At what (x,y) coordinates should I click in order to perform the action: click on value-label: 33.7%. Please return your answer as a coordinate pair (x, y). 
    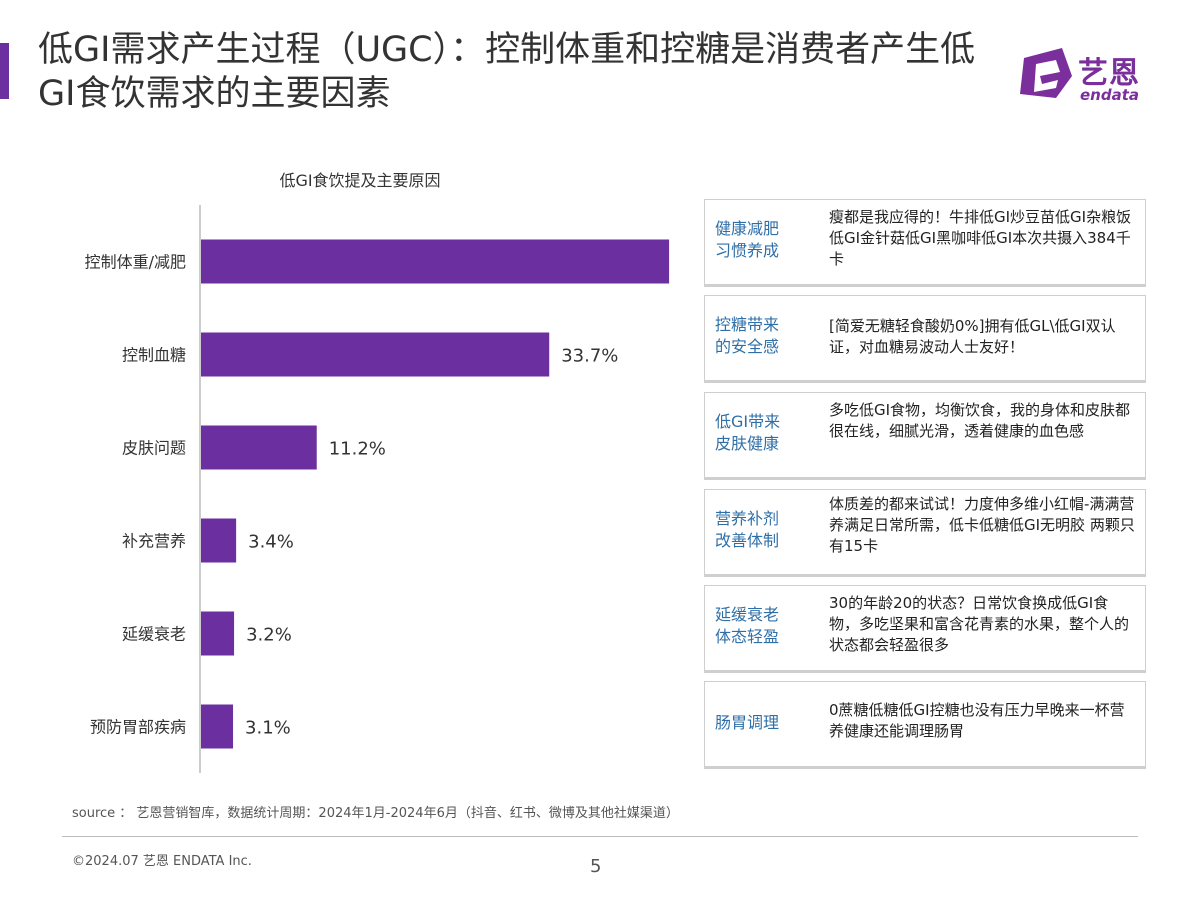
    Looking at the image, I should click on (589, 356).